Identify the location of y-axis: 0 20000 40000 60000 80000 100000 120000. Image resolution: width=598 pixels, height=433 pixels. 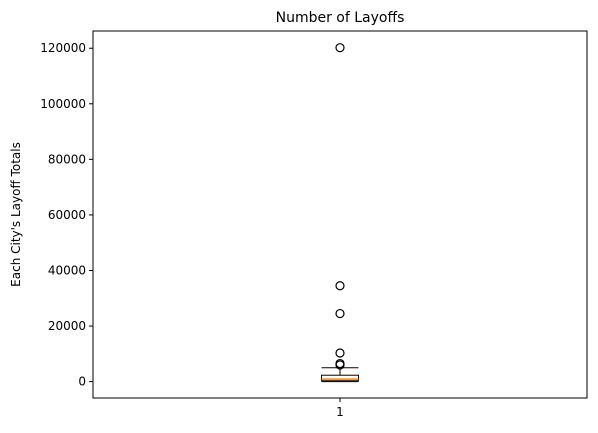
(66, 214).